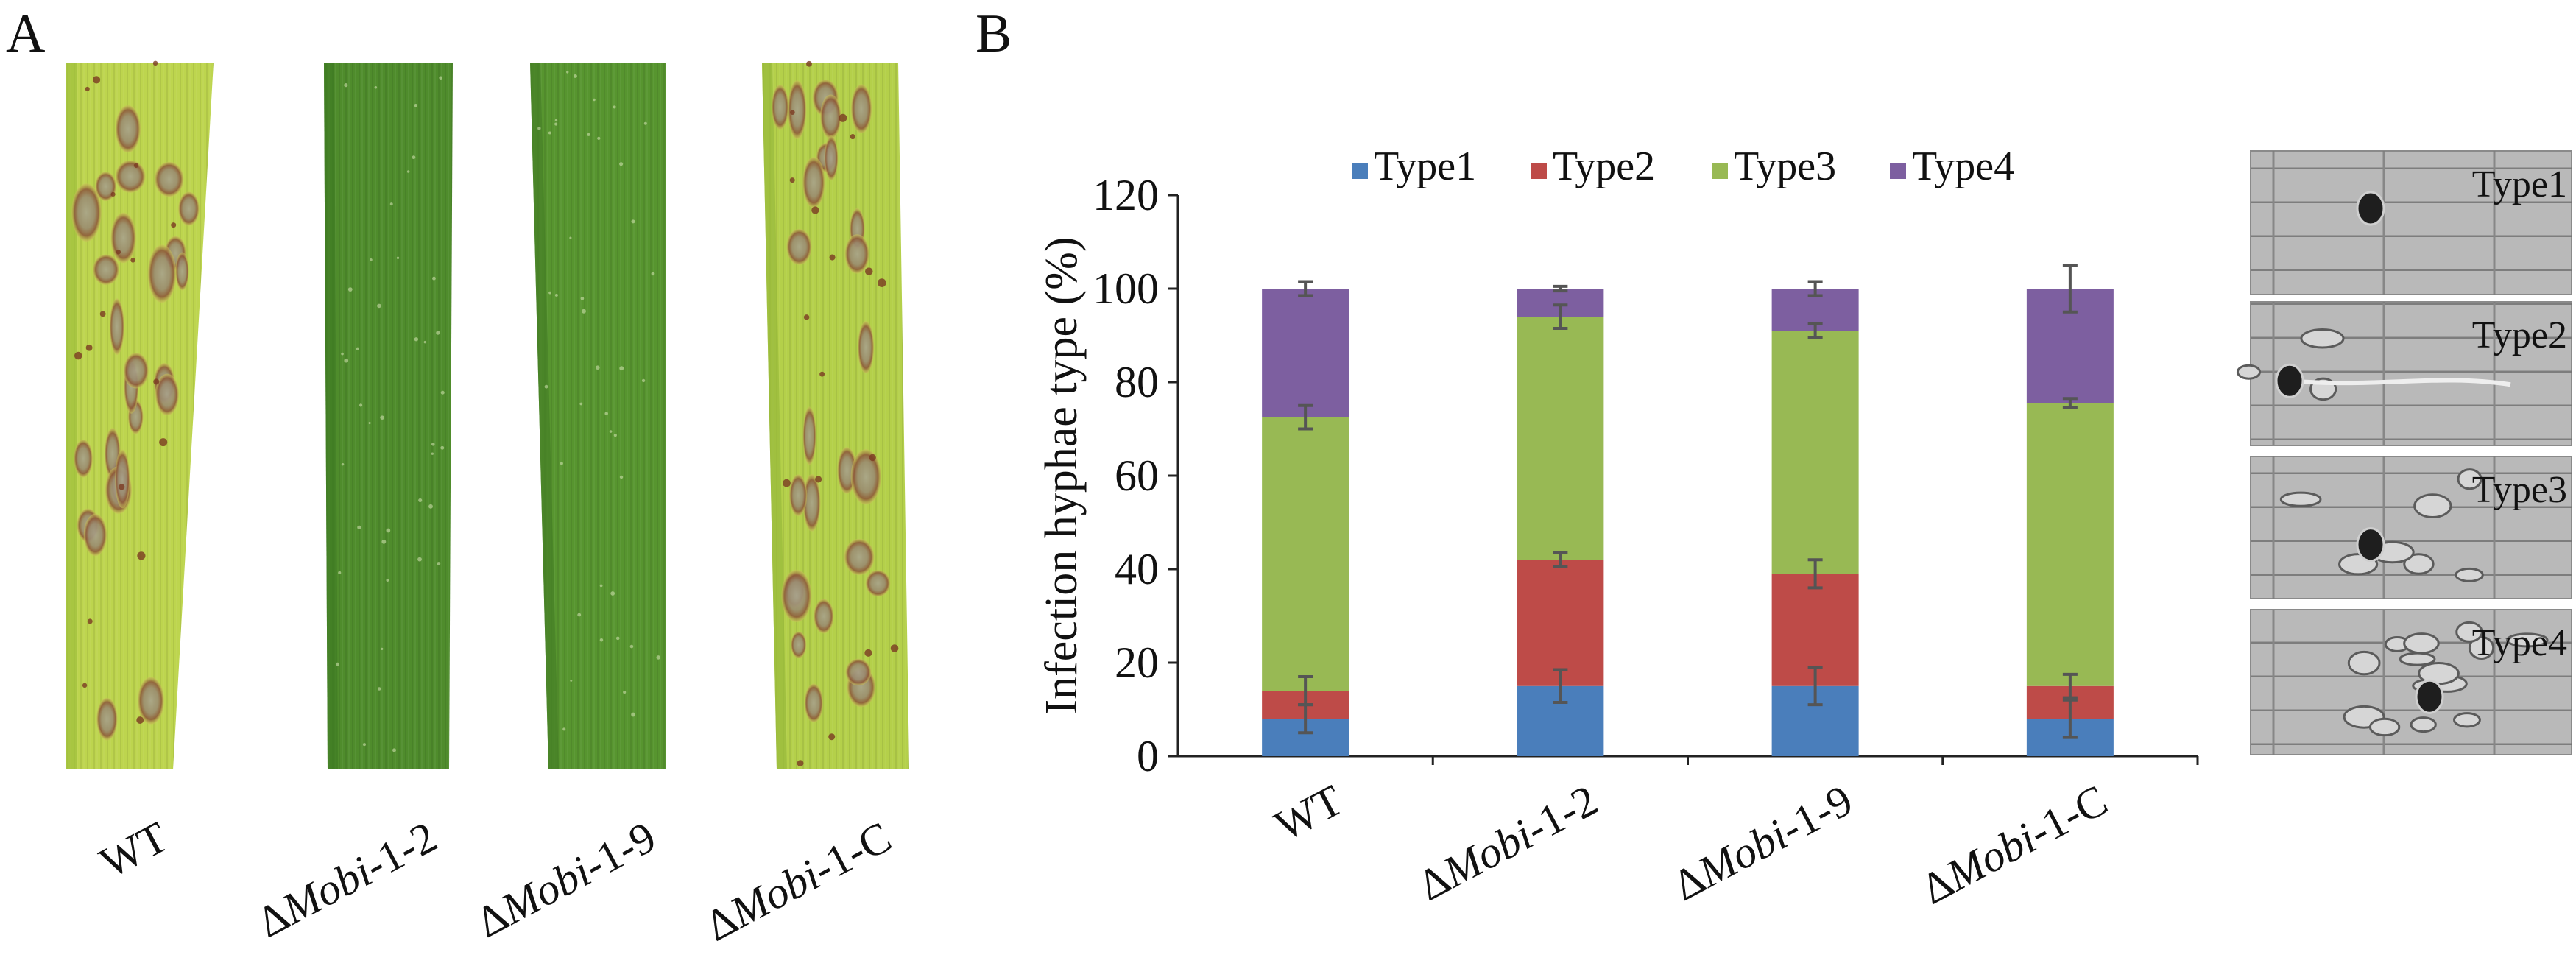 Image resolution: width=2576 pixels, height=980 pixels. What do you see at coordinates (1720, 171) in the screenshot?
I see `legend-swatch-type3` at bounding box center [1720, 171].